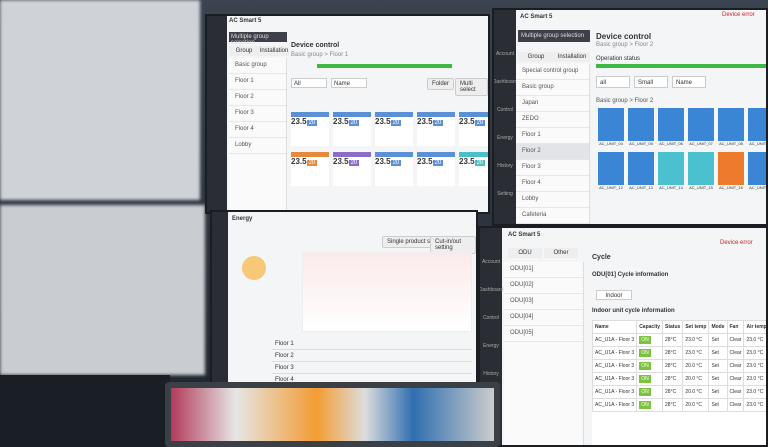  Describe the element at coordinates (543, 334) in the screenshot. I see `list-item: ODU[05]` at that location.